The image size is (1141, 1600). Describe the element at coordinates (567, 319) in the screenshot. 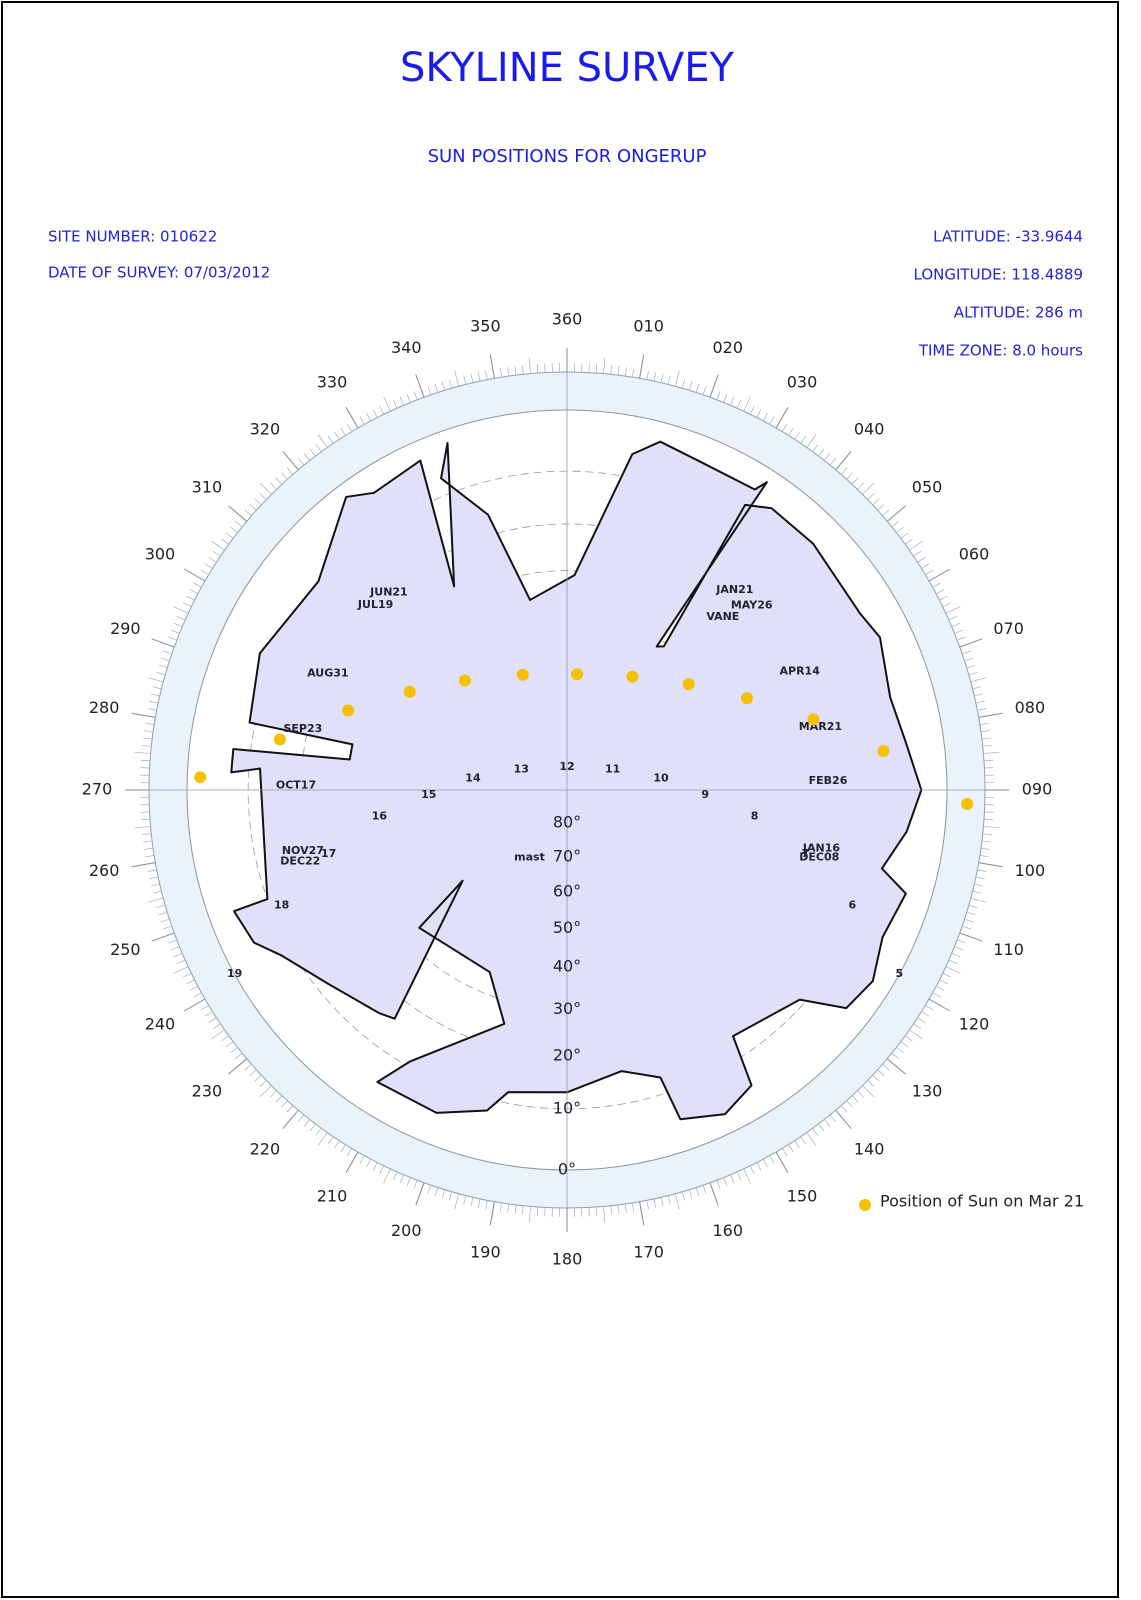

I see `azimuth-label: 360` at that location.